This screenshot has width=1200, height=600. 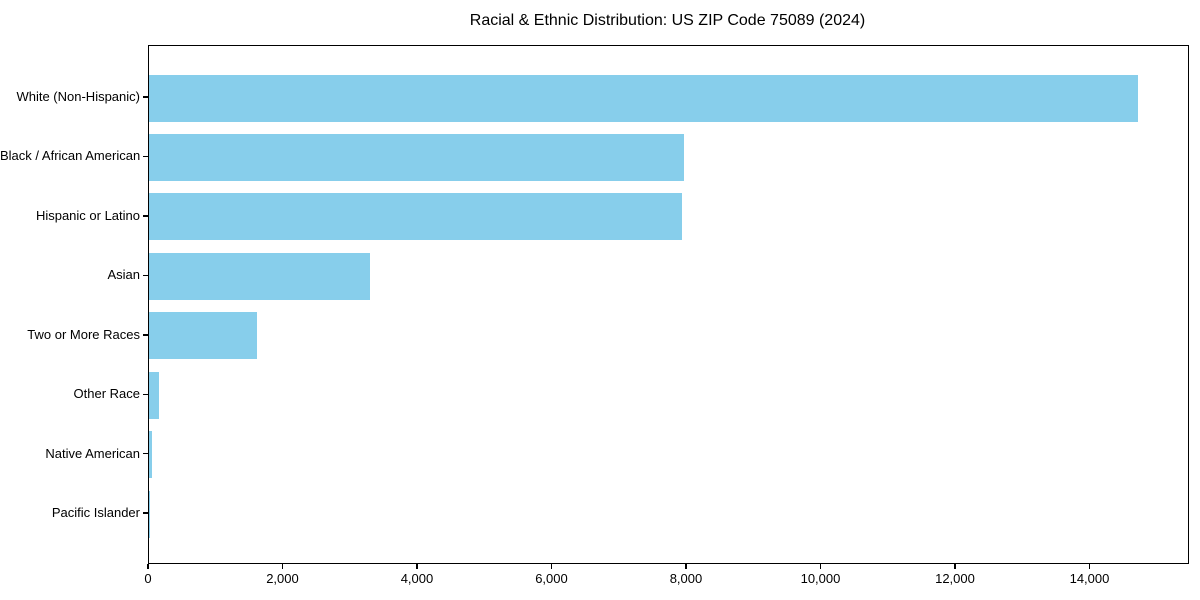 I want to click on bar-white-non-hispanic, so click(x=644, y=98).